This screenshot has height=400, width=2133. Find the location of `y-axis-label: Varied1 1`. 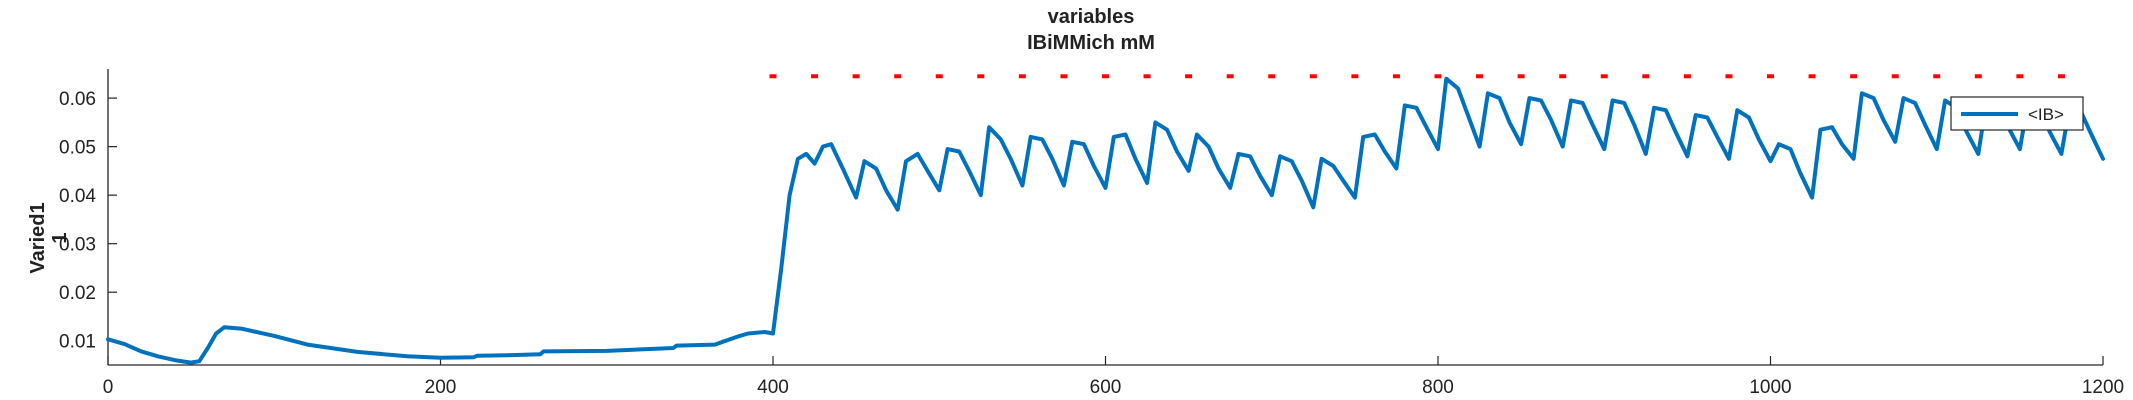

y-axis-label: Varied1 1 is located at coordinates (49, 237).